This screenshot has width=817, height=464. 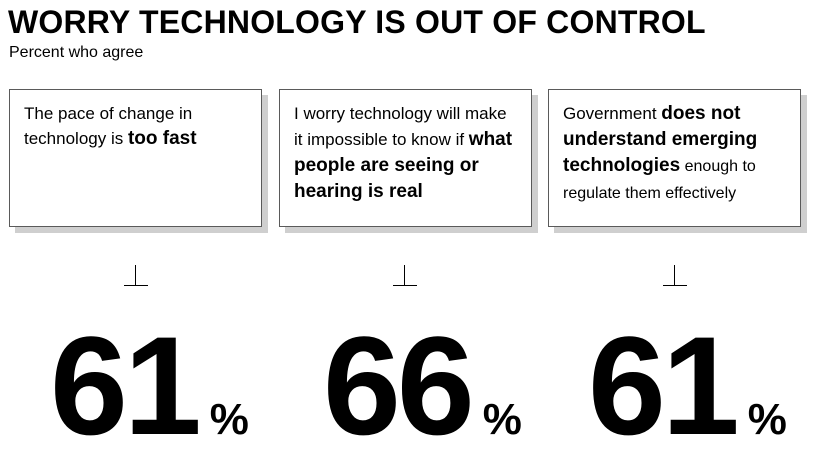 I want to click on page-title: WORRY TECHNOLOGY IS OUT OF CONTROL, so click(x=357, y=22).